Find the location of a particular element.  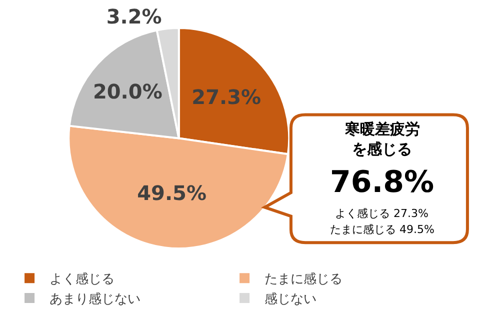

legend-label: 感じない is located at coordinates (290, 300).